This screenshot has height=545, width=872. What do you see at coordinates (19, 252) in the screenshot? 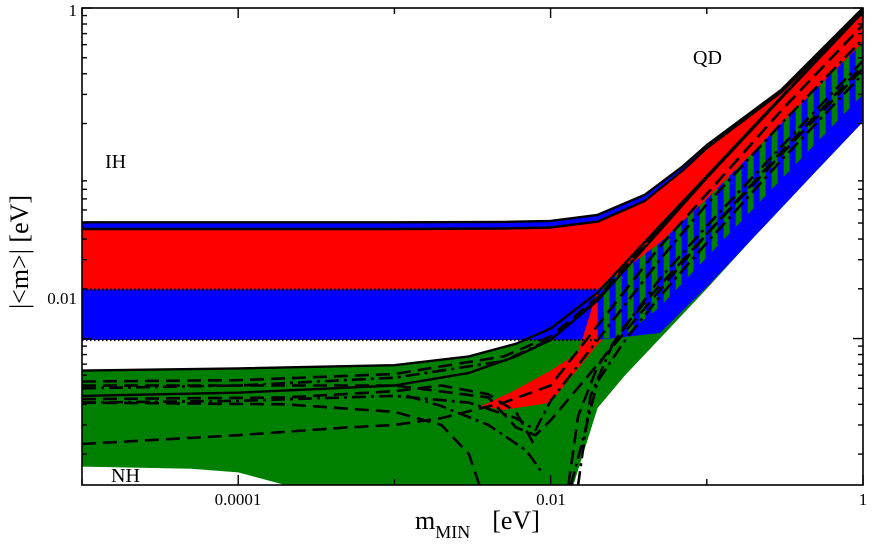
I see `y-axis-title: |<m>| [eV]` at bounding box center [19, 252].